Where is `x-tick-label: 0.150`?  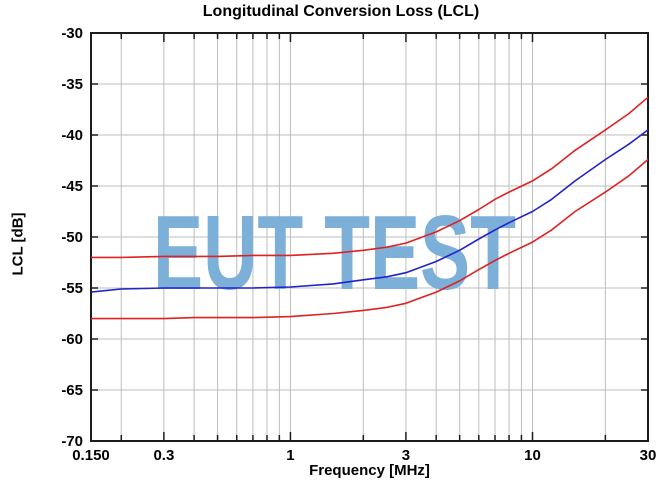 x-tick-label: 0.150 is located at coordinates (91, 455).